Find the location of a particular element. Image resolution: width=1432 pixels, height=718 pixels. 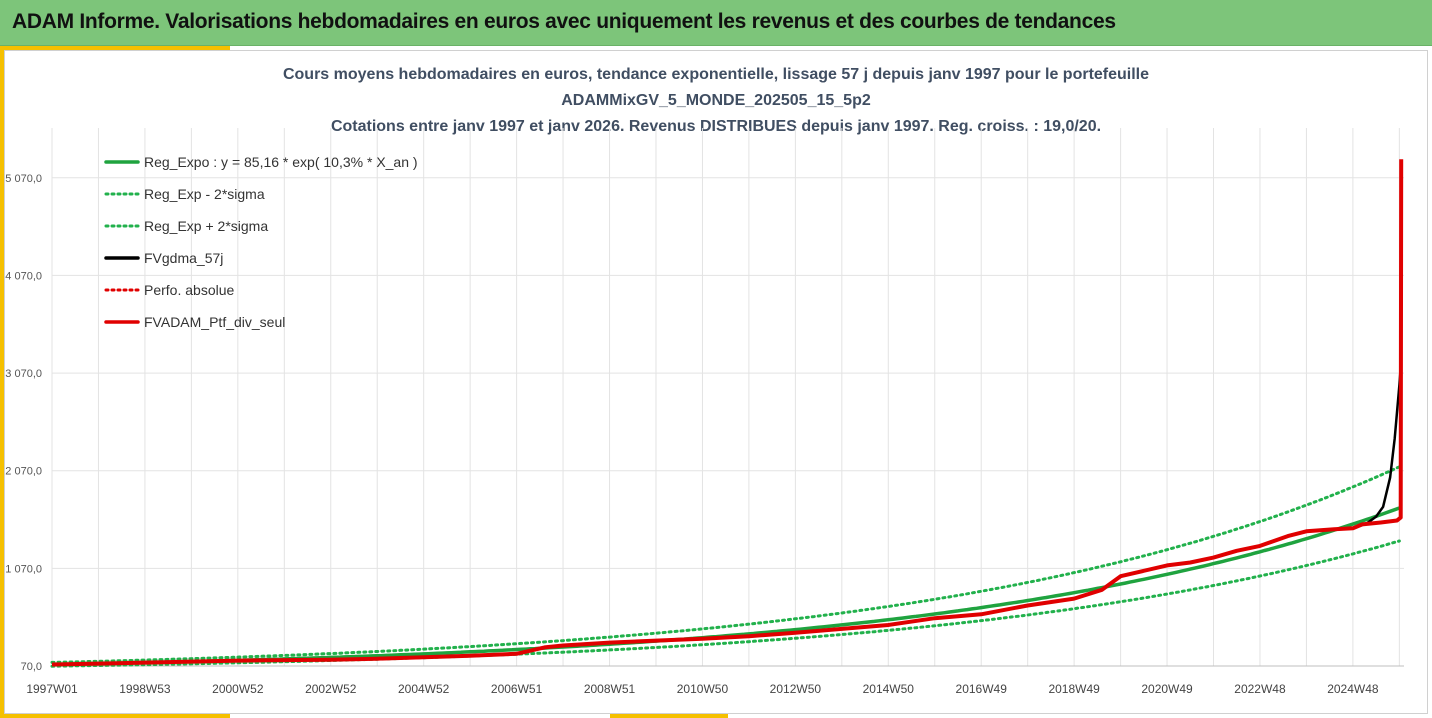

y-tick-label: 1 070,0 is located at coordinates (23, 569).